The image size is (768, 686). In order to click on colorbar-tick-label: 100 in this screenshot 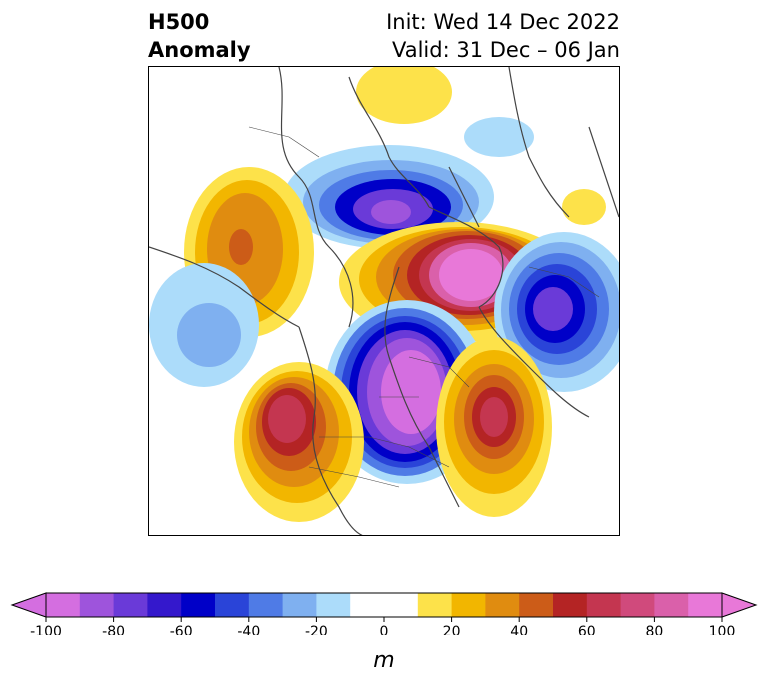, I will do `click(722, 629)`.